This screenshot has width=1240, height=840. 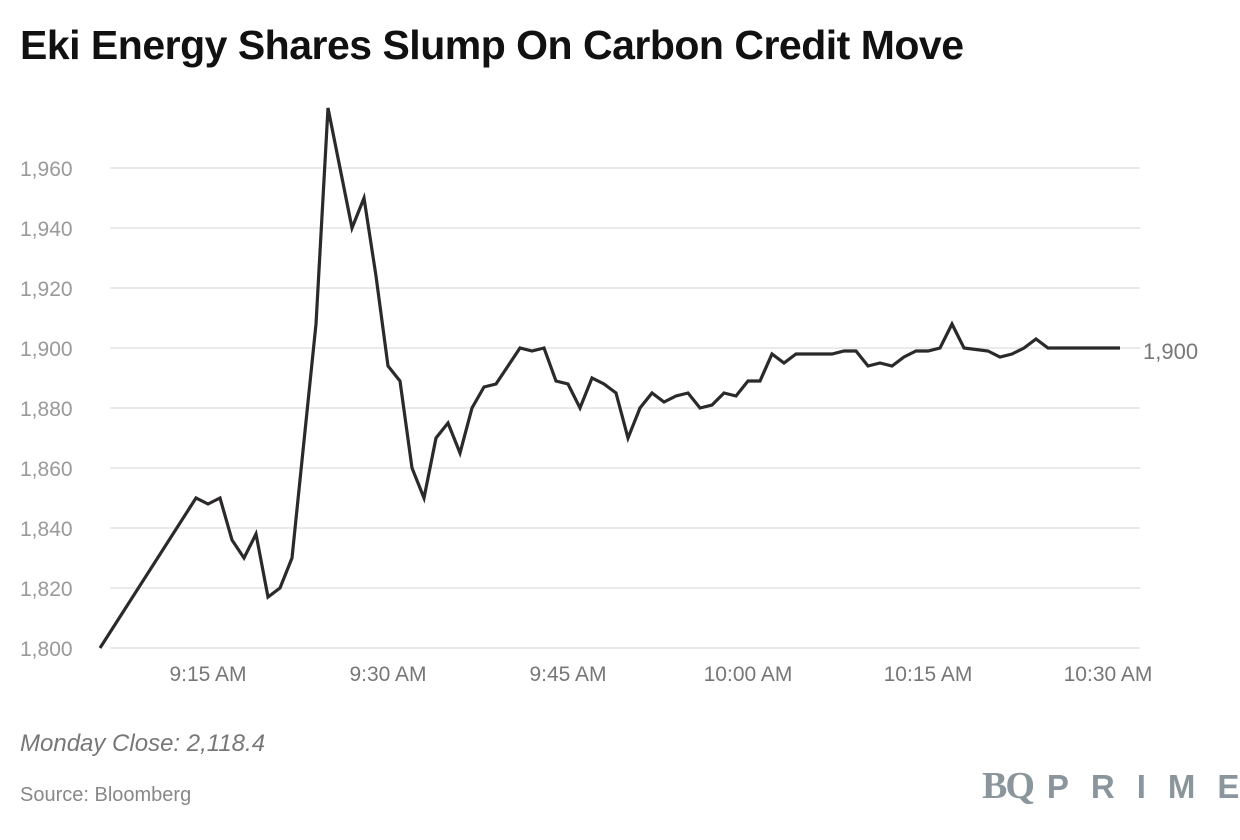 I want to click on y-tick-label: 1,880, so click(x=46, y=409).